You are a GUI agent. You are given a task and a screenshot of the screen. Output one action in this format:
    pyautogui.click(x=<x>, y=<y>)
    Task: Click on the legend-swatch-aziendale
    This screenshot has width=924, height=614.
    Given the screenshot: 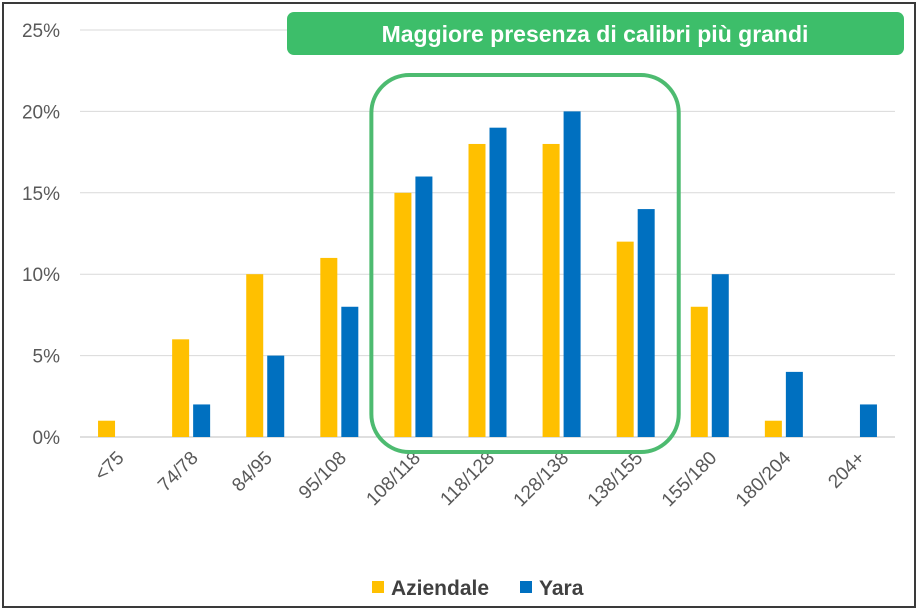 What is the action you would take?
    pyautogui.click(x=378, y=587)
    